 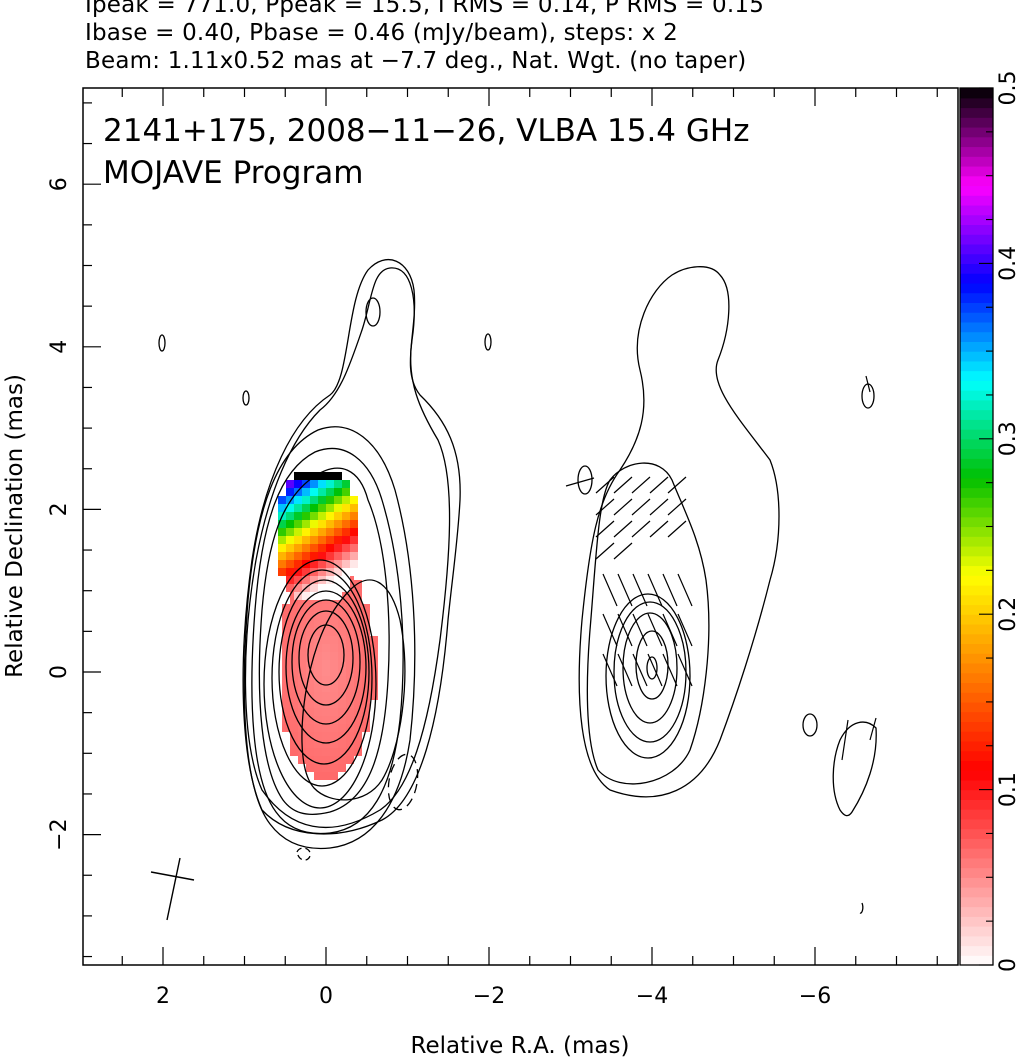 What do you see at coordinates (976, 526) in the screenshot?
I see `colorbar` at bounding box center [976, 526].